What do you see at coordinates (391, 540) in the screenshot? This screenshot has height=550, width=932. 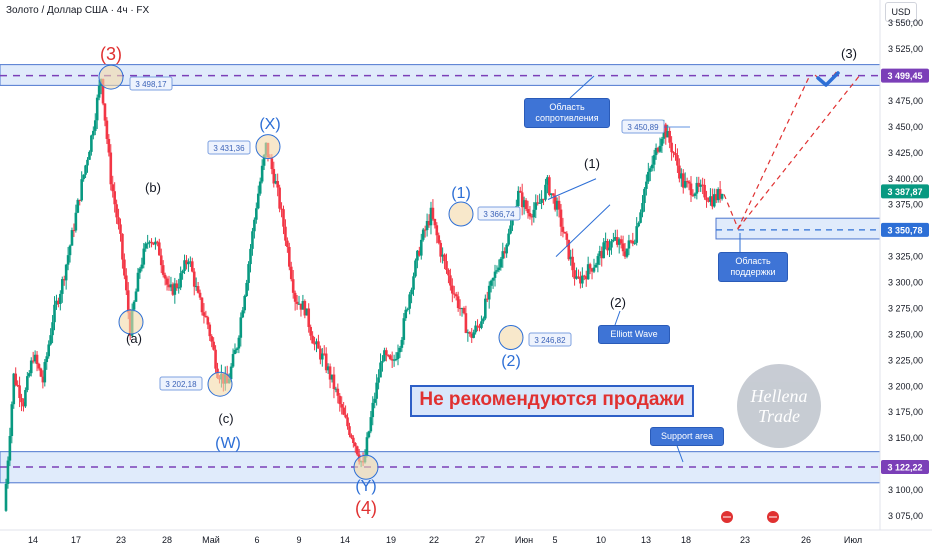 I see `x-tick-label: 19` at bounding box center [391, 540].